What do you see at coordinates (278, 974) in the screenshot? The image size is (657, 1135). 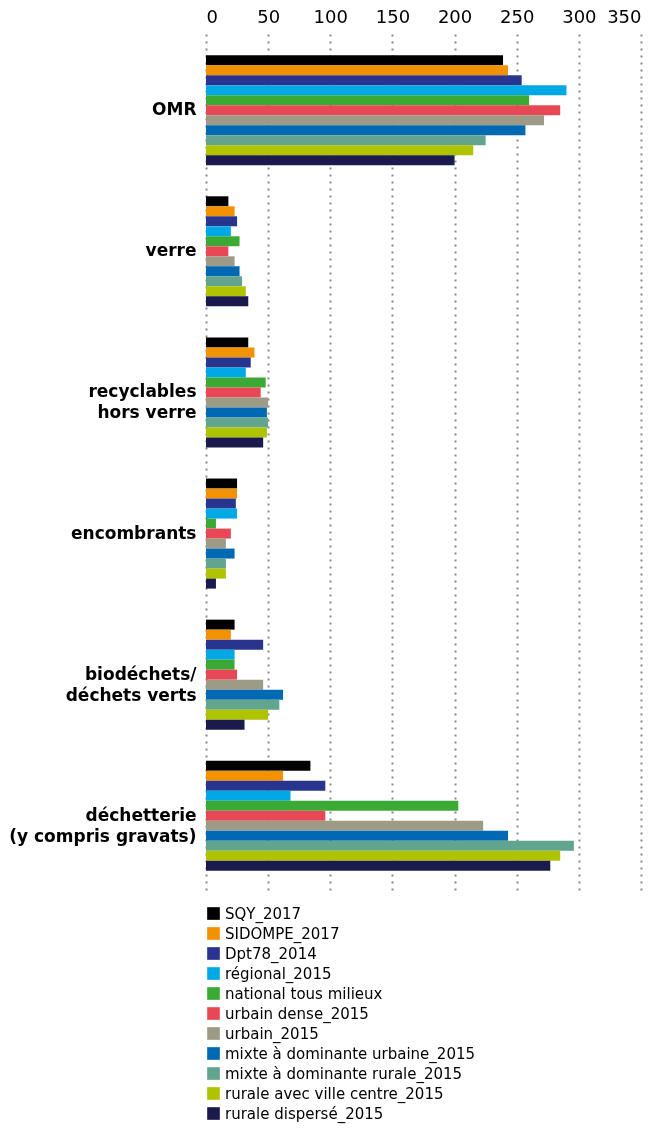 I see `legend-label: régional_2015` at bounding box center [278, 974].